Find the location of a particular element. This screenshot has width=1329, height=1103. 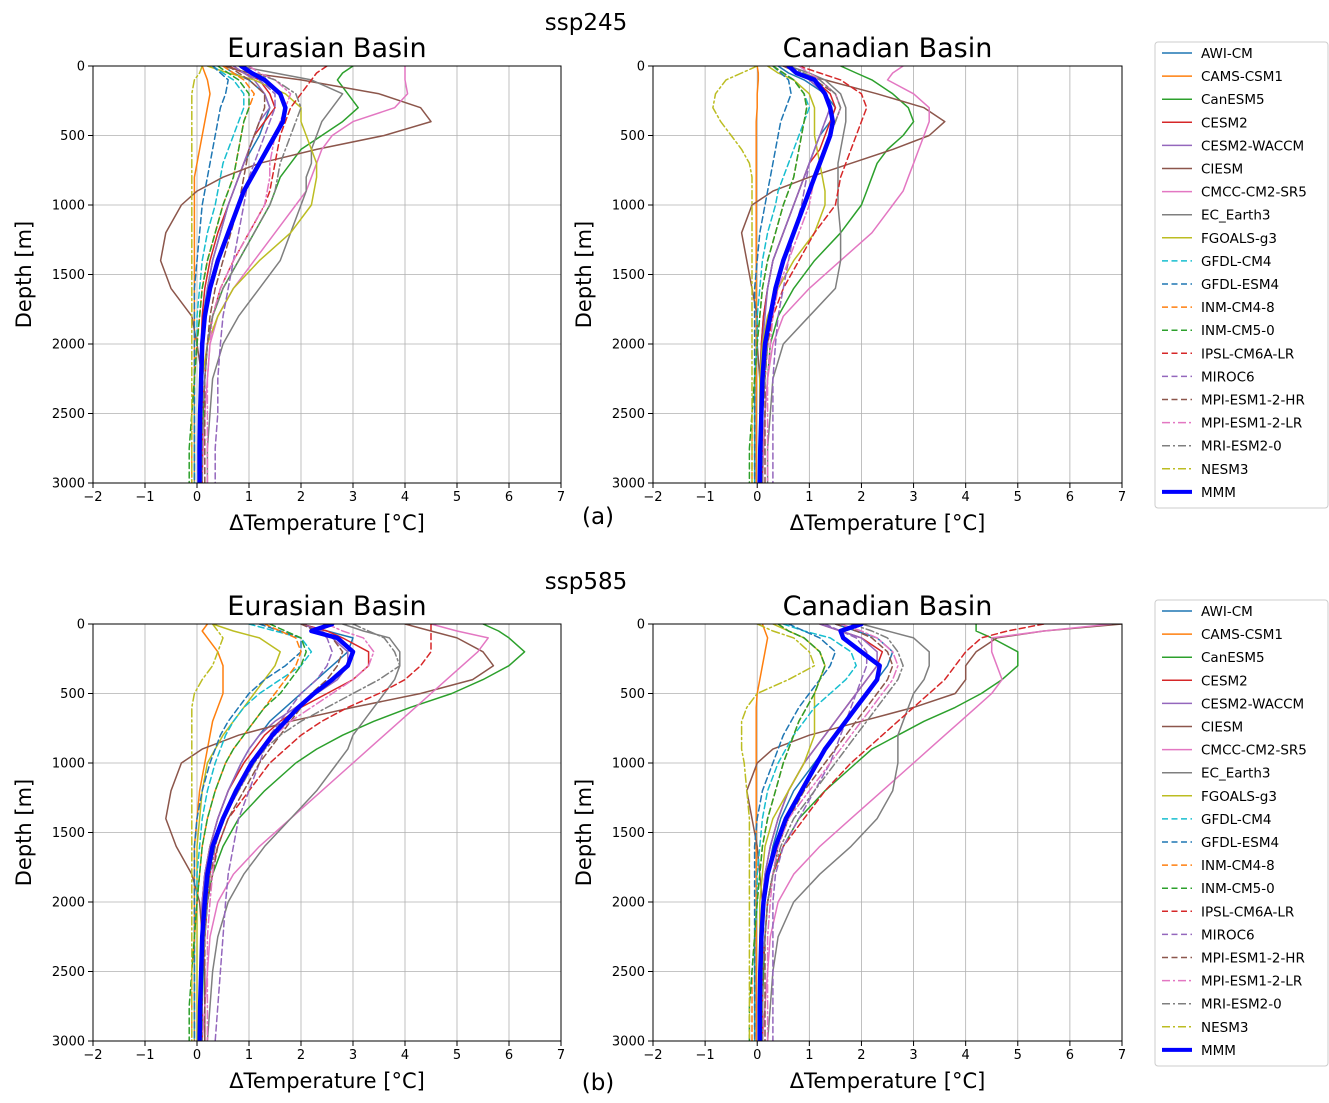

legend-label-gfdl-cm4: GFDL-CM4 is located at coordinates (1236, 820).